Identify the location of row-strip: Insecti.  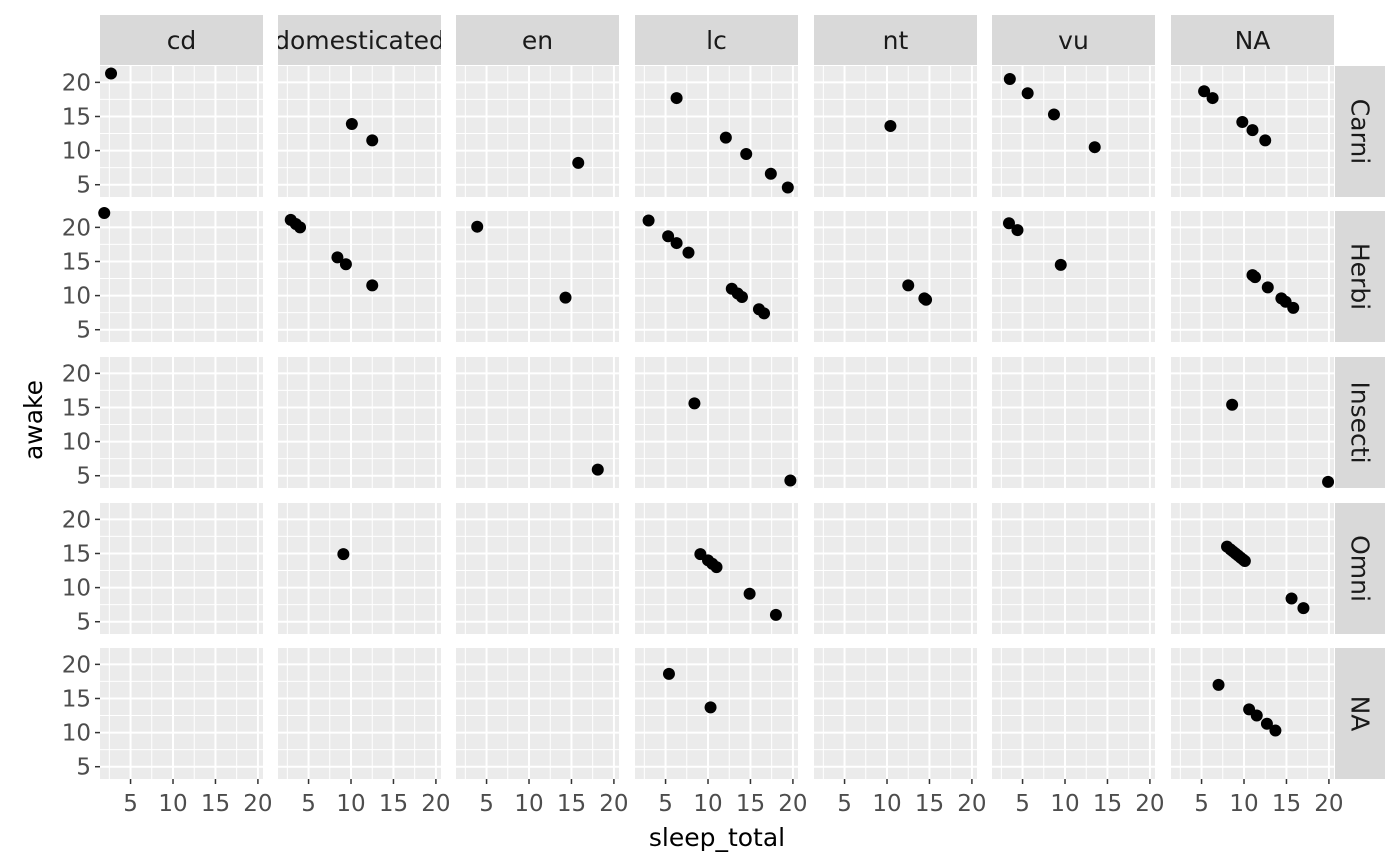
(1360, 422).